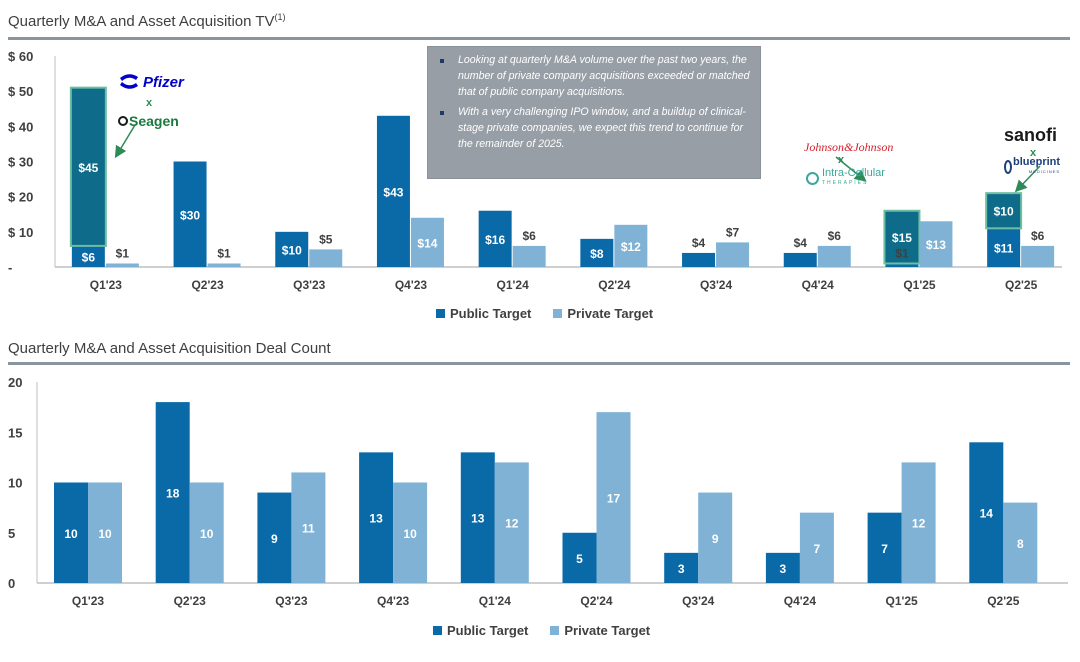  What do you see at coordinates (919, 285) in the screenshot?
I see `x-tick-label: Q1'25` at bounding box center [919, 285].